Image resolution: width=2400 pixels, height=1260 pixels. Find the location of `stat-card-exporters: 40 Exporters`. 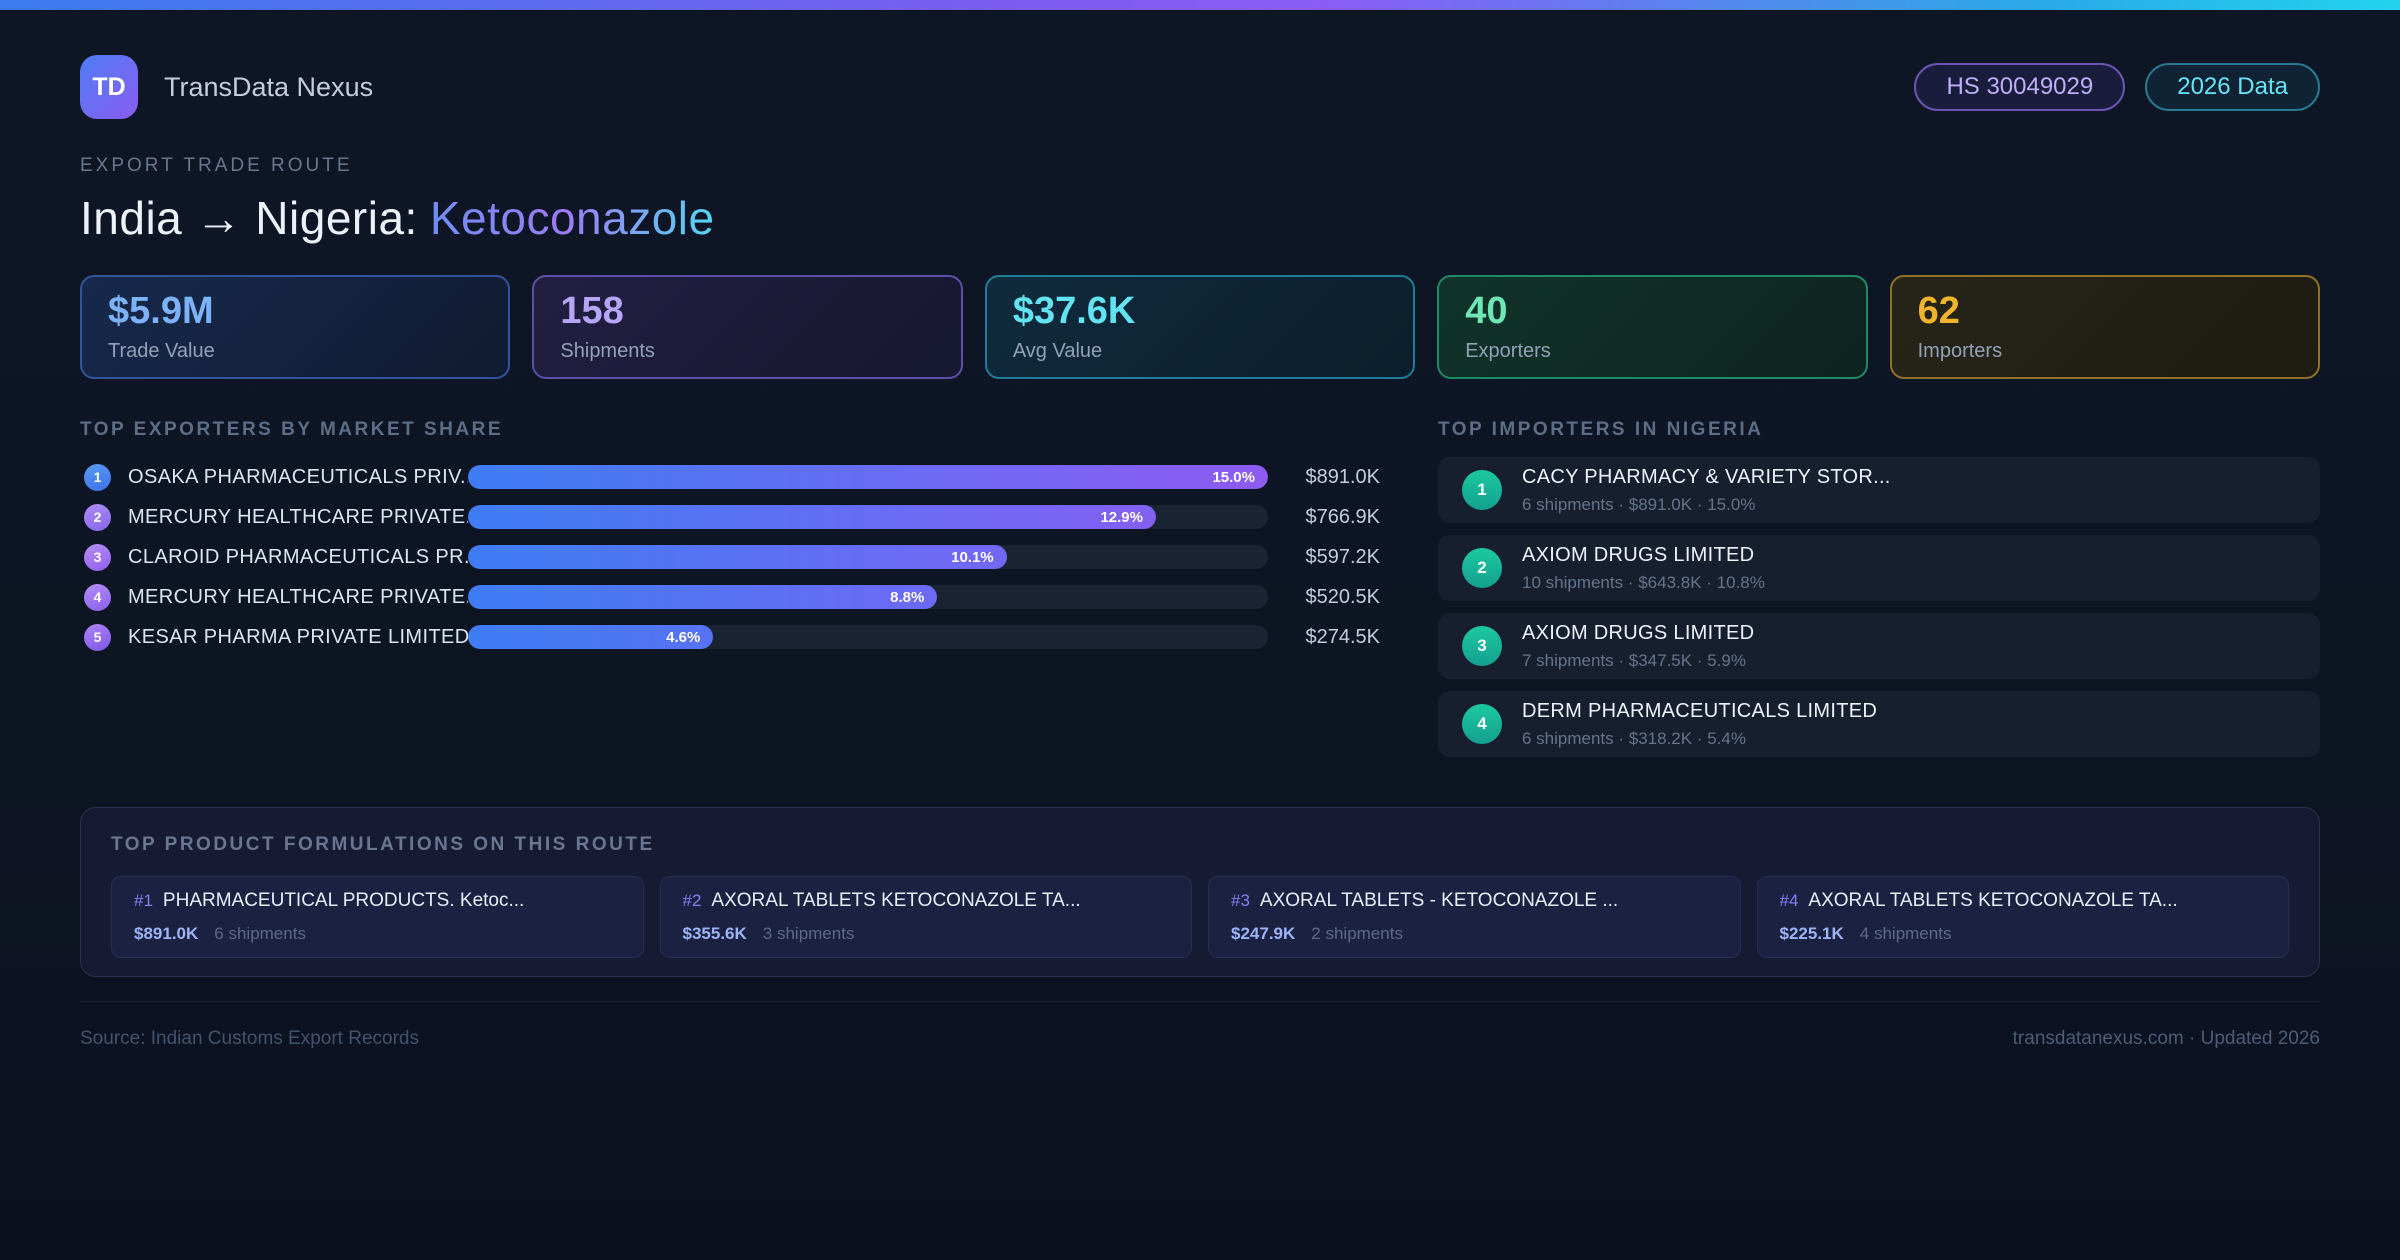

stat-card-exporters: 40 Exporters is located at coordinates (1652, 327).